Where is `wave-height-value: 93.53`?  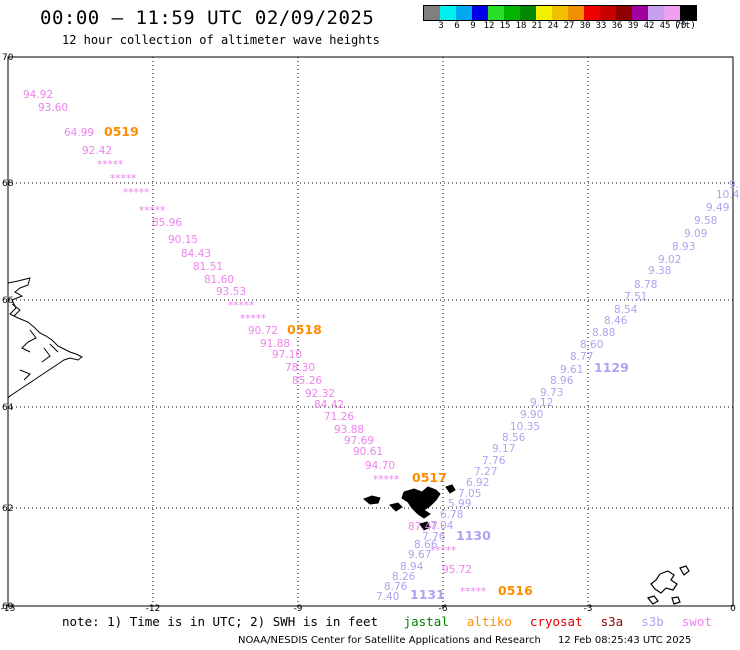
wave-height-value: 93.53 is located at coordinates (231, 292).